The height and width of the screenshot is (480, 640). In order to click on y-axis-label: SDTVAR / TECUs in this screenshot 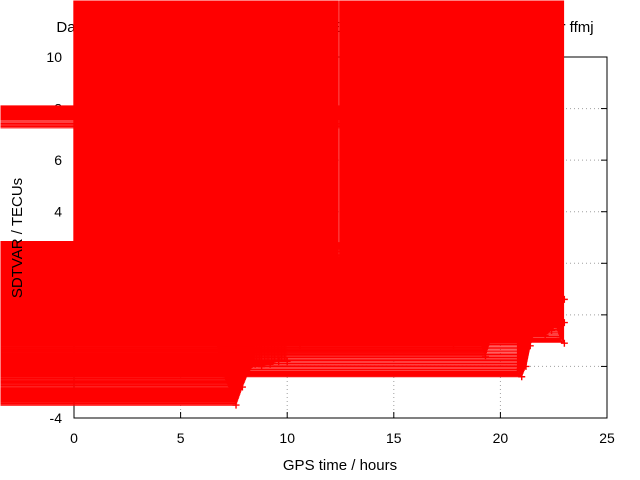, I will do `click(17, 238)`.